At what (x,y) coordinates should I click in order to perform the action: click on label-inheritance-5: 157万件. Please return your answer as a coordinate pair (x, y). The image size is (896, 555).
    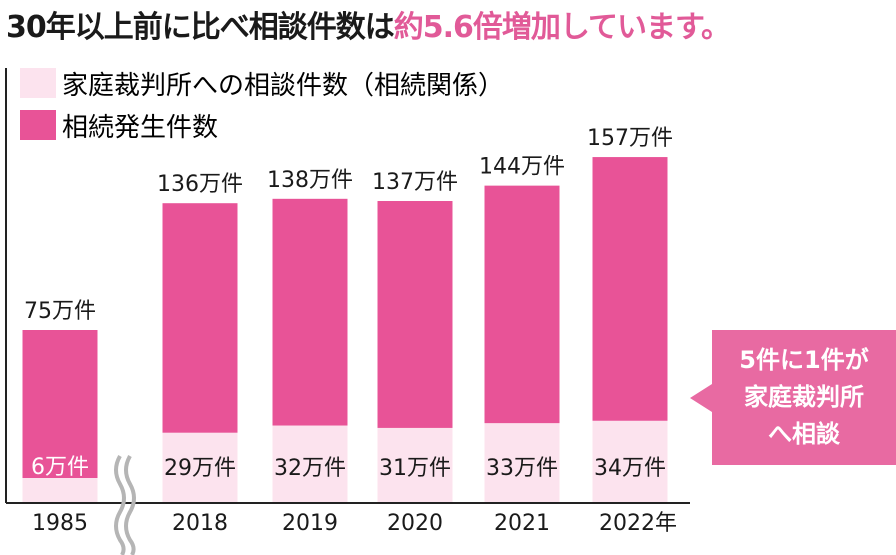
    Looking at the image, I should click on (630, 138).